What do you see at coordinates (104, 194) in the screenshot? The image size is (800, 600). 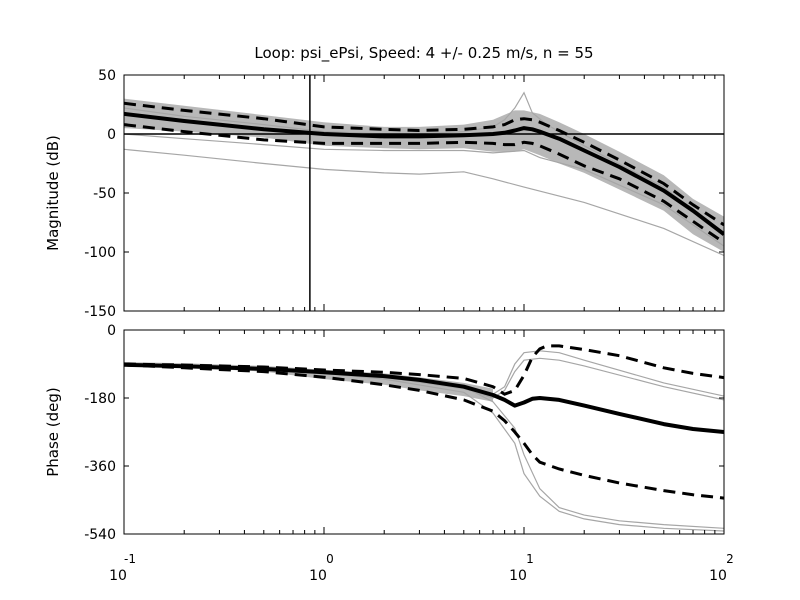 I see `magnitude-ytick-label: -50` at bounding box center [104, 194].